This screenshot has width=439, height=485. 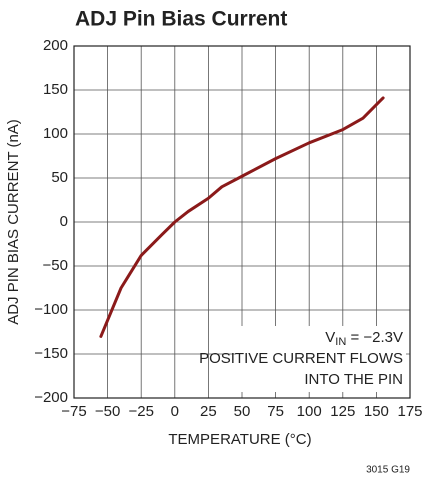 I want to click on y-tick-label: 100, so click(x=55, y=133).